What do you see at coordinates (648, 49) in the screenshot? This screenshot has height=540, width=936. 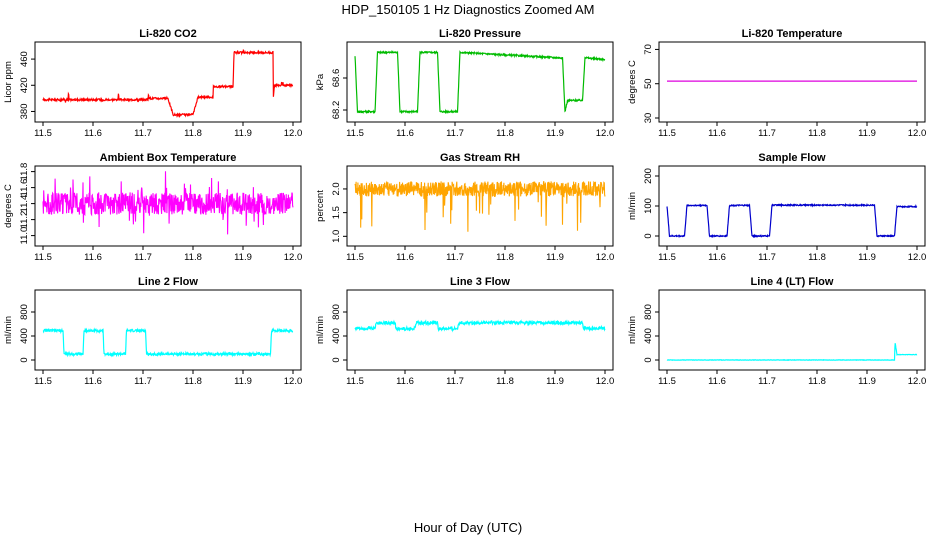 I see `y-tick-label: 70` at bounding box center [648, 49].